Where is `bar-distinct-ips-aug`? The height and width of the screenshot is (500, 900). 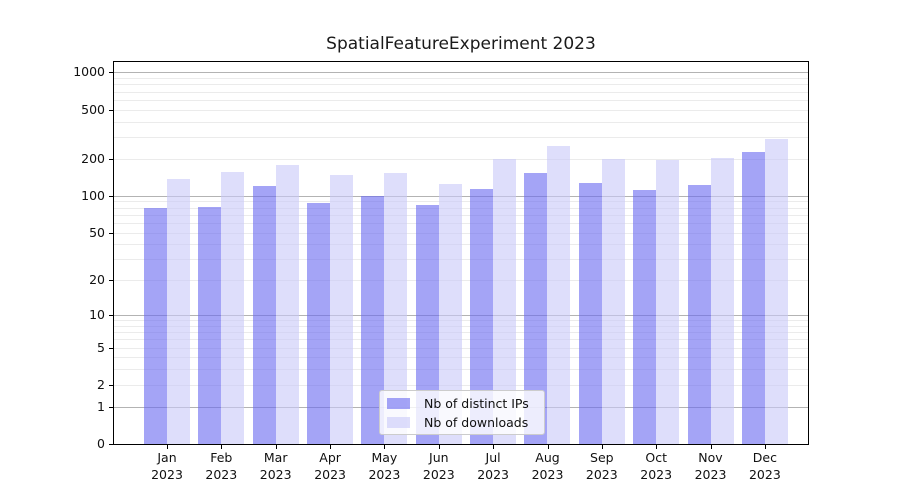
bar-distinct-ips-aug is located at coordinates (536, 308).